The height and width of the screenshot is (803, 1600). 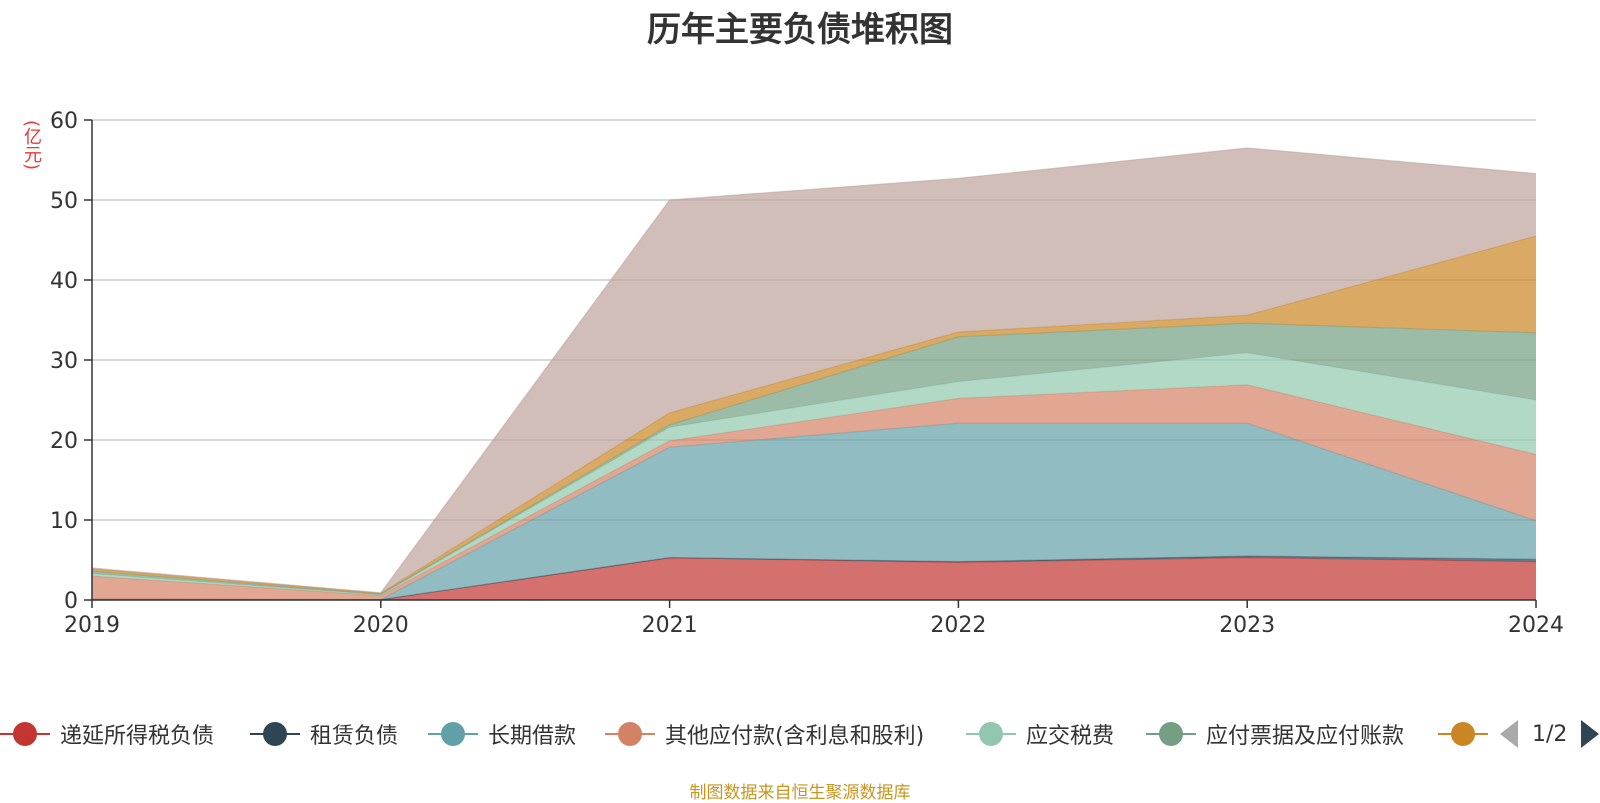 What do you see at coordinates (64, 441) in the screenshot?
I see `y-tick-label: 20` at bounding box center [64, 441].